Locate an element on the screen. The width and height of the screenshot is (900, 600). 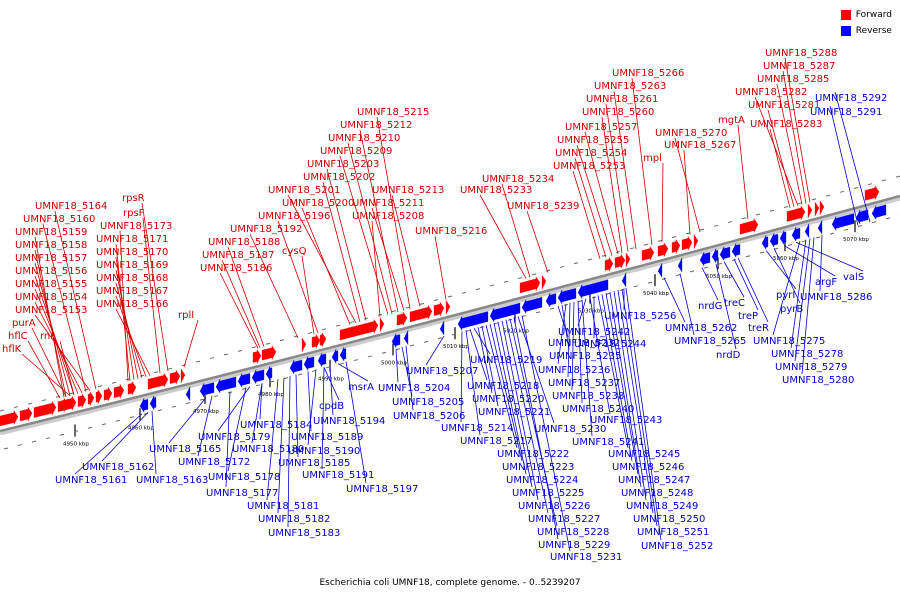
legend-label-reverse: Reverse is located at coordinates (873, 31).